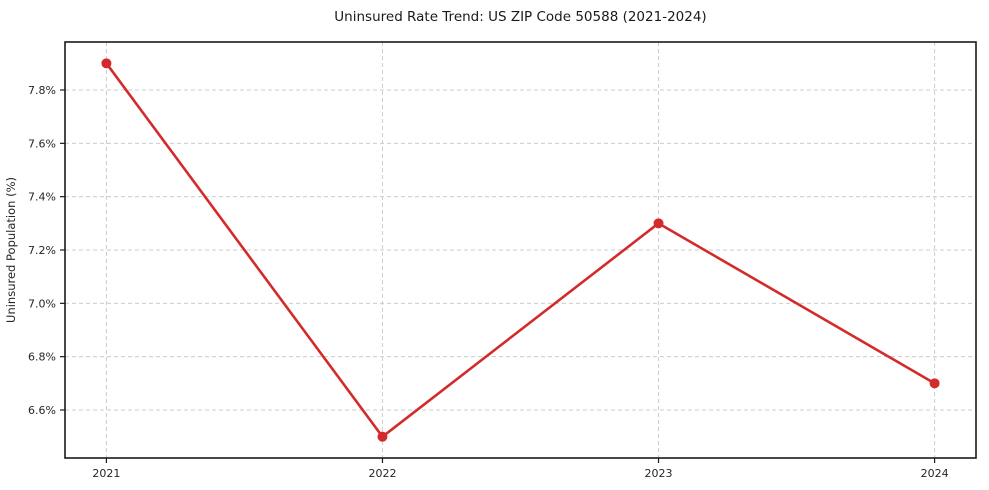  What do you see at coordinates (382, 436) in the screenshot?
I see `data-point-marker-2022` at bounding box center [382, 436].